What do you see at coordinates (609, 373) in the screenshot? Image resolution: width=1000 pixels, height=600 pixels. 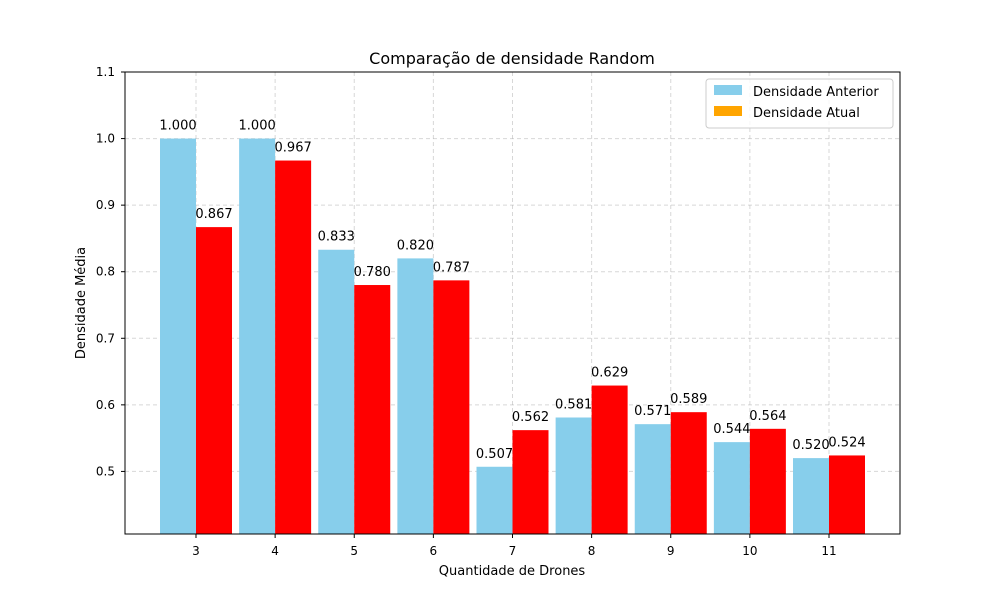 I see `data-label: 0.629` at bounding box center [609, 373].